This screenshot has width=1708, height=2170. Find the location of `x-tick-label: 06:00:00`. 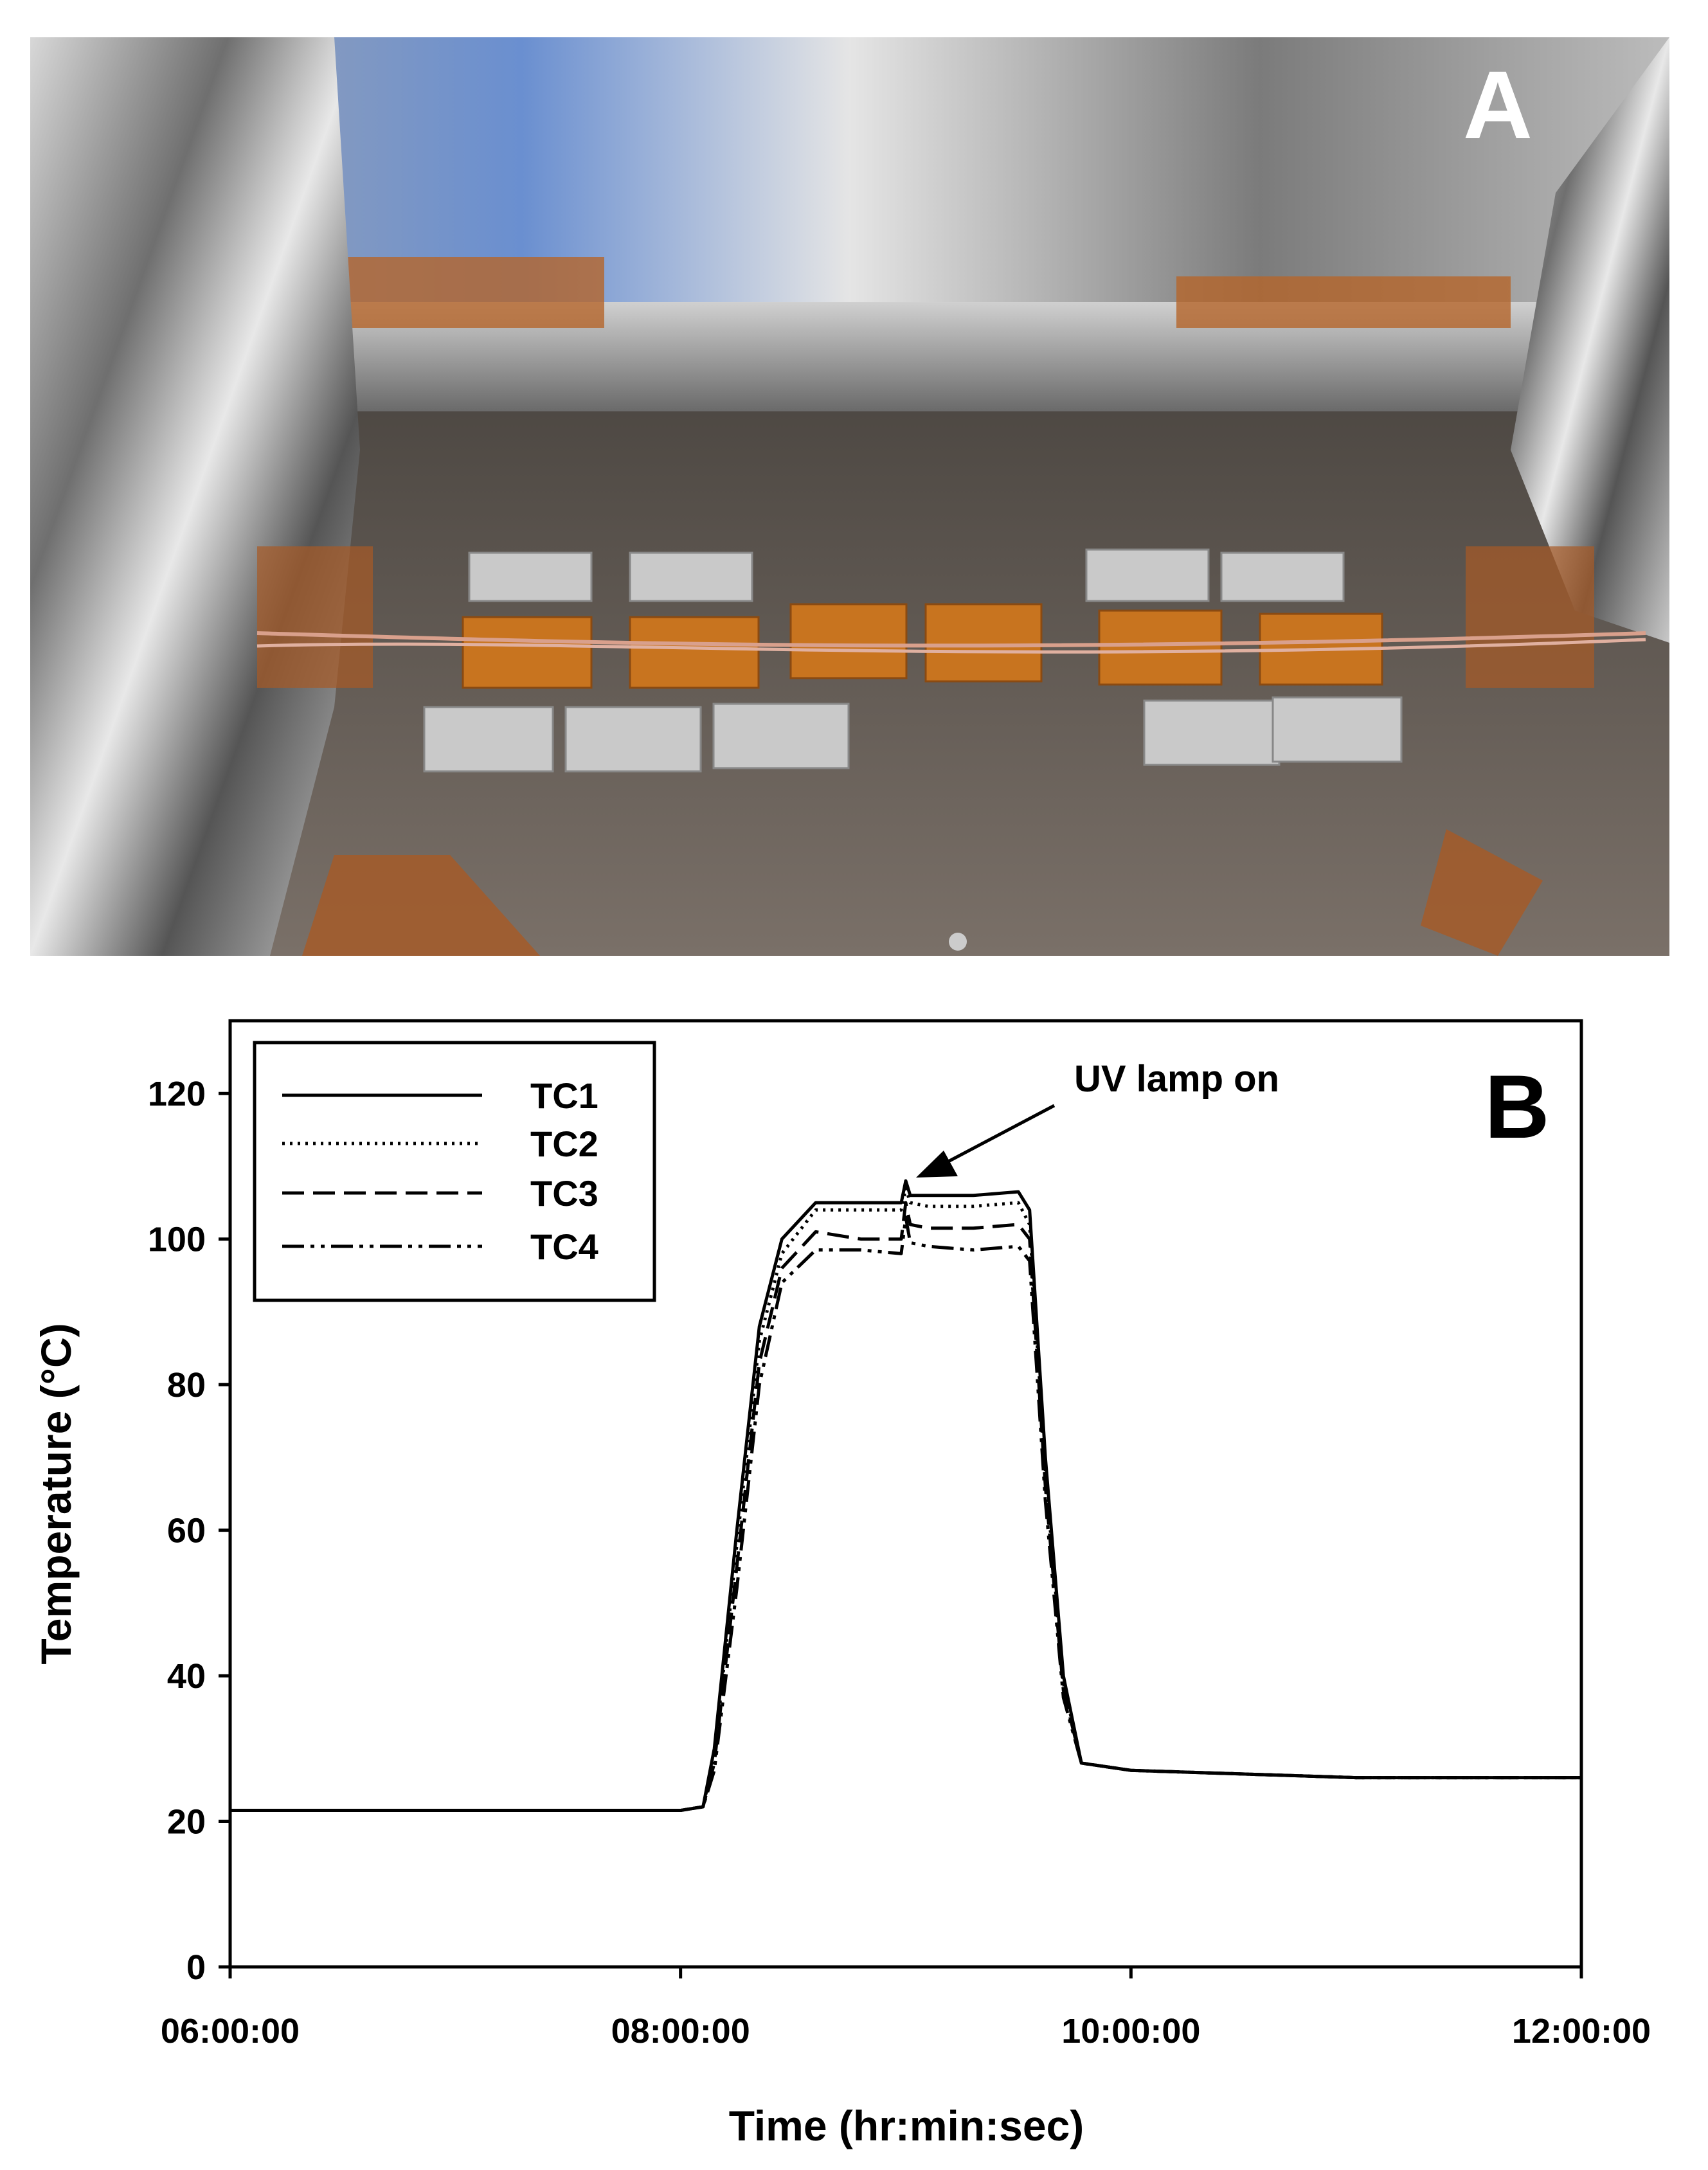

x-tick-label: 06:00:00 is located at coordinates (230, 2031).